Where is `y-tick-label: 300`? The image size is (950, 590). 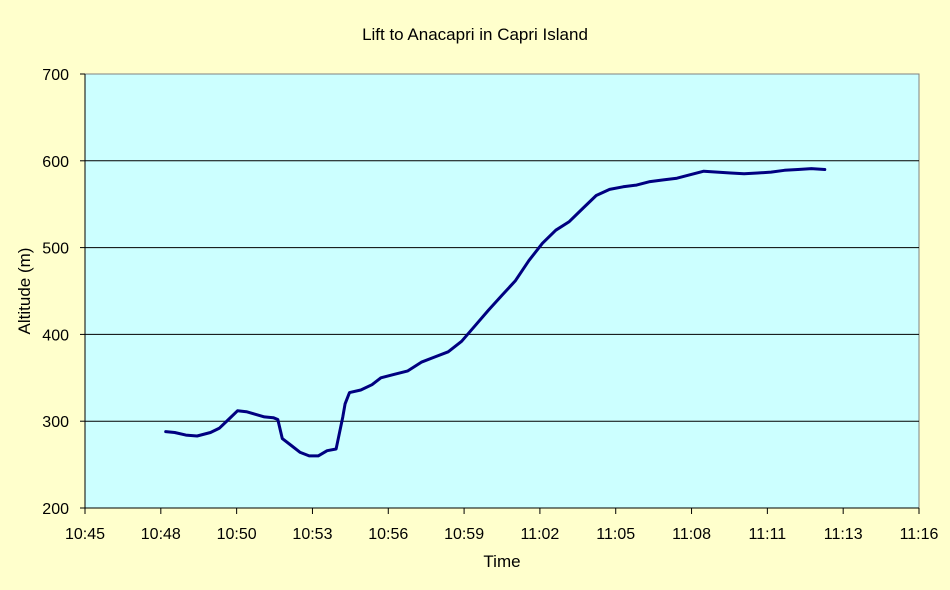
y-tick-label: 300 is located at coordinates (55, 422).